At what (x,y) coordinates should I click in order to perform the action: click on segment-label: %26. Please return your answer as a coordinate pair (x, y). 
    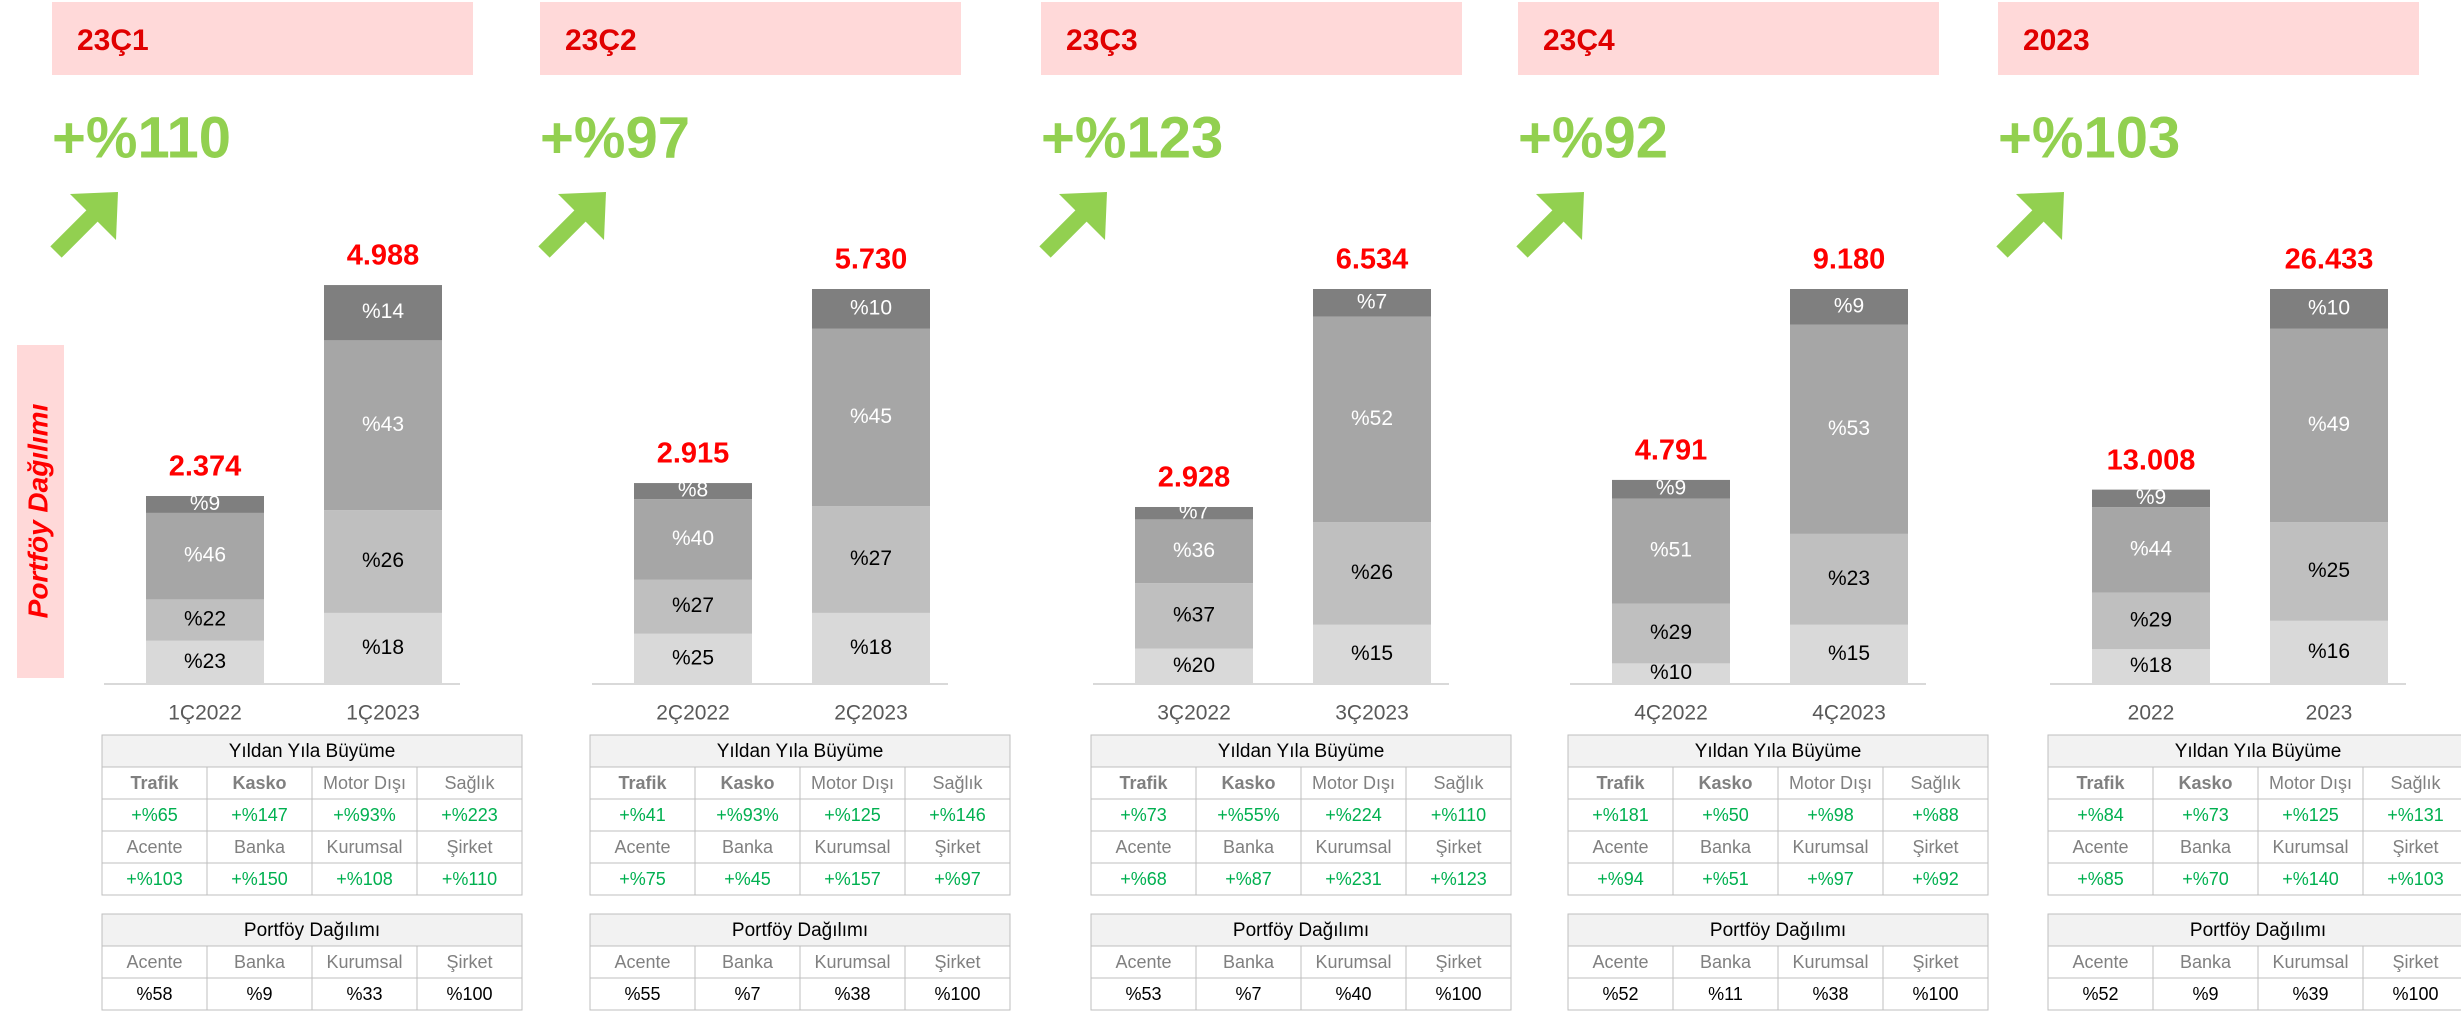
    Looking at the image, I should click on (383, 560).